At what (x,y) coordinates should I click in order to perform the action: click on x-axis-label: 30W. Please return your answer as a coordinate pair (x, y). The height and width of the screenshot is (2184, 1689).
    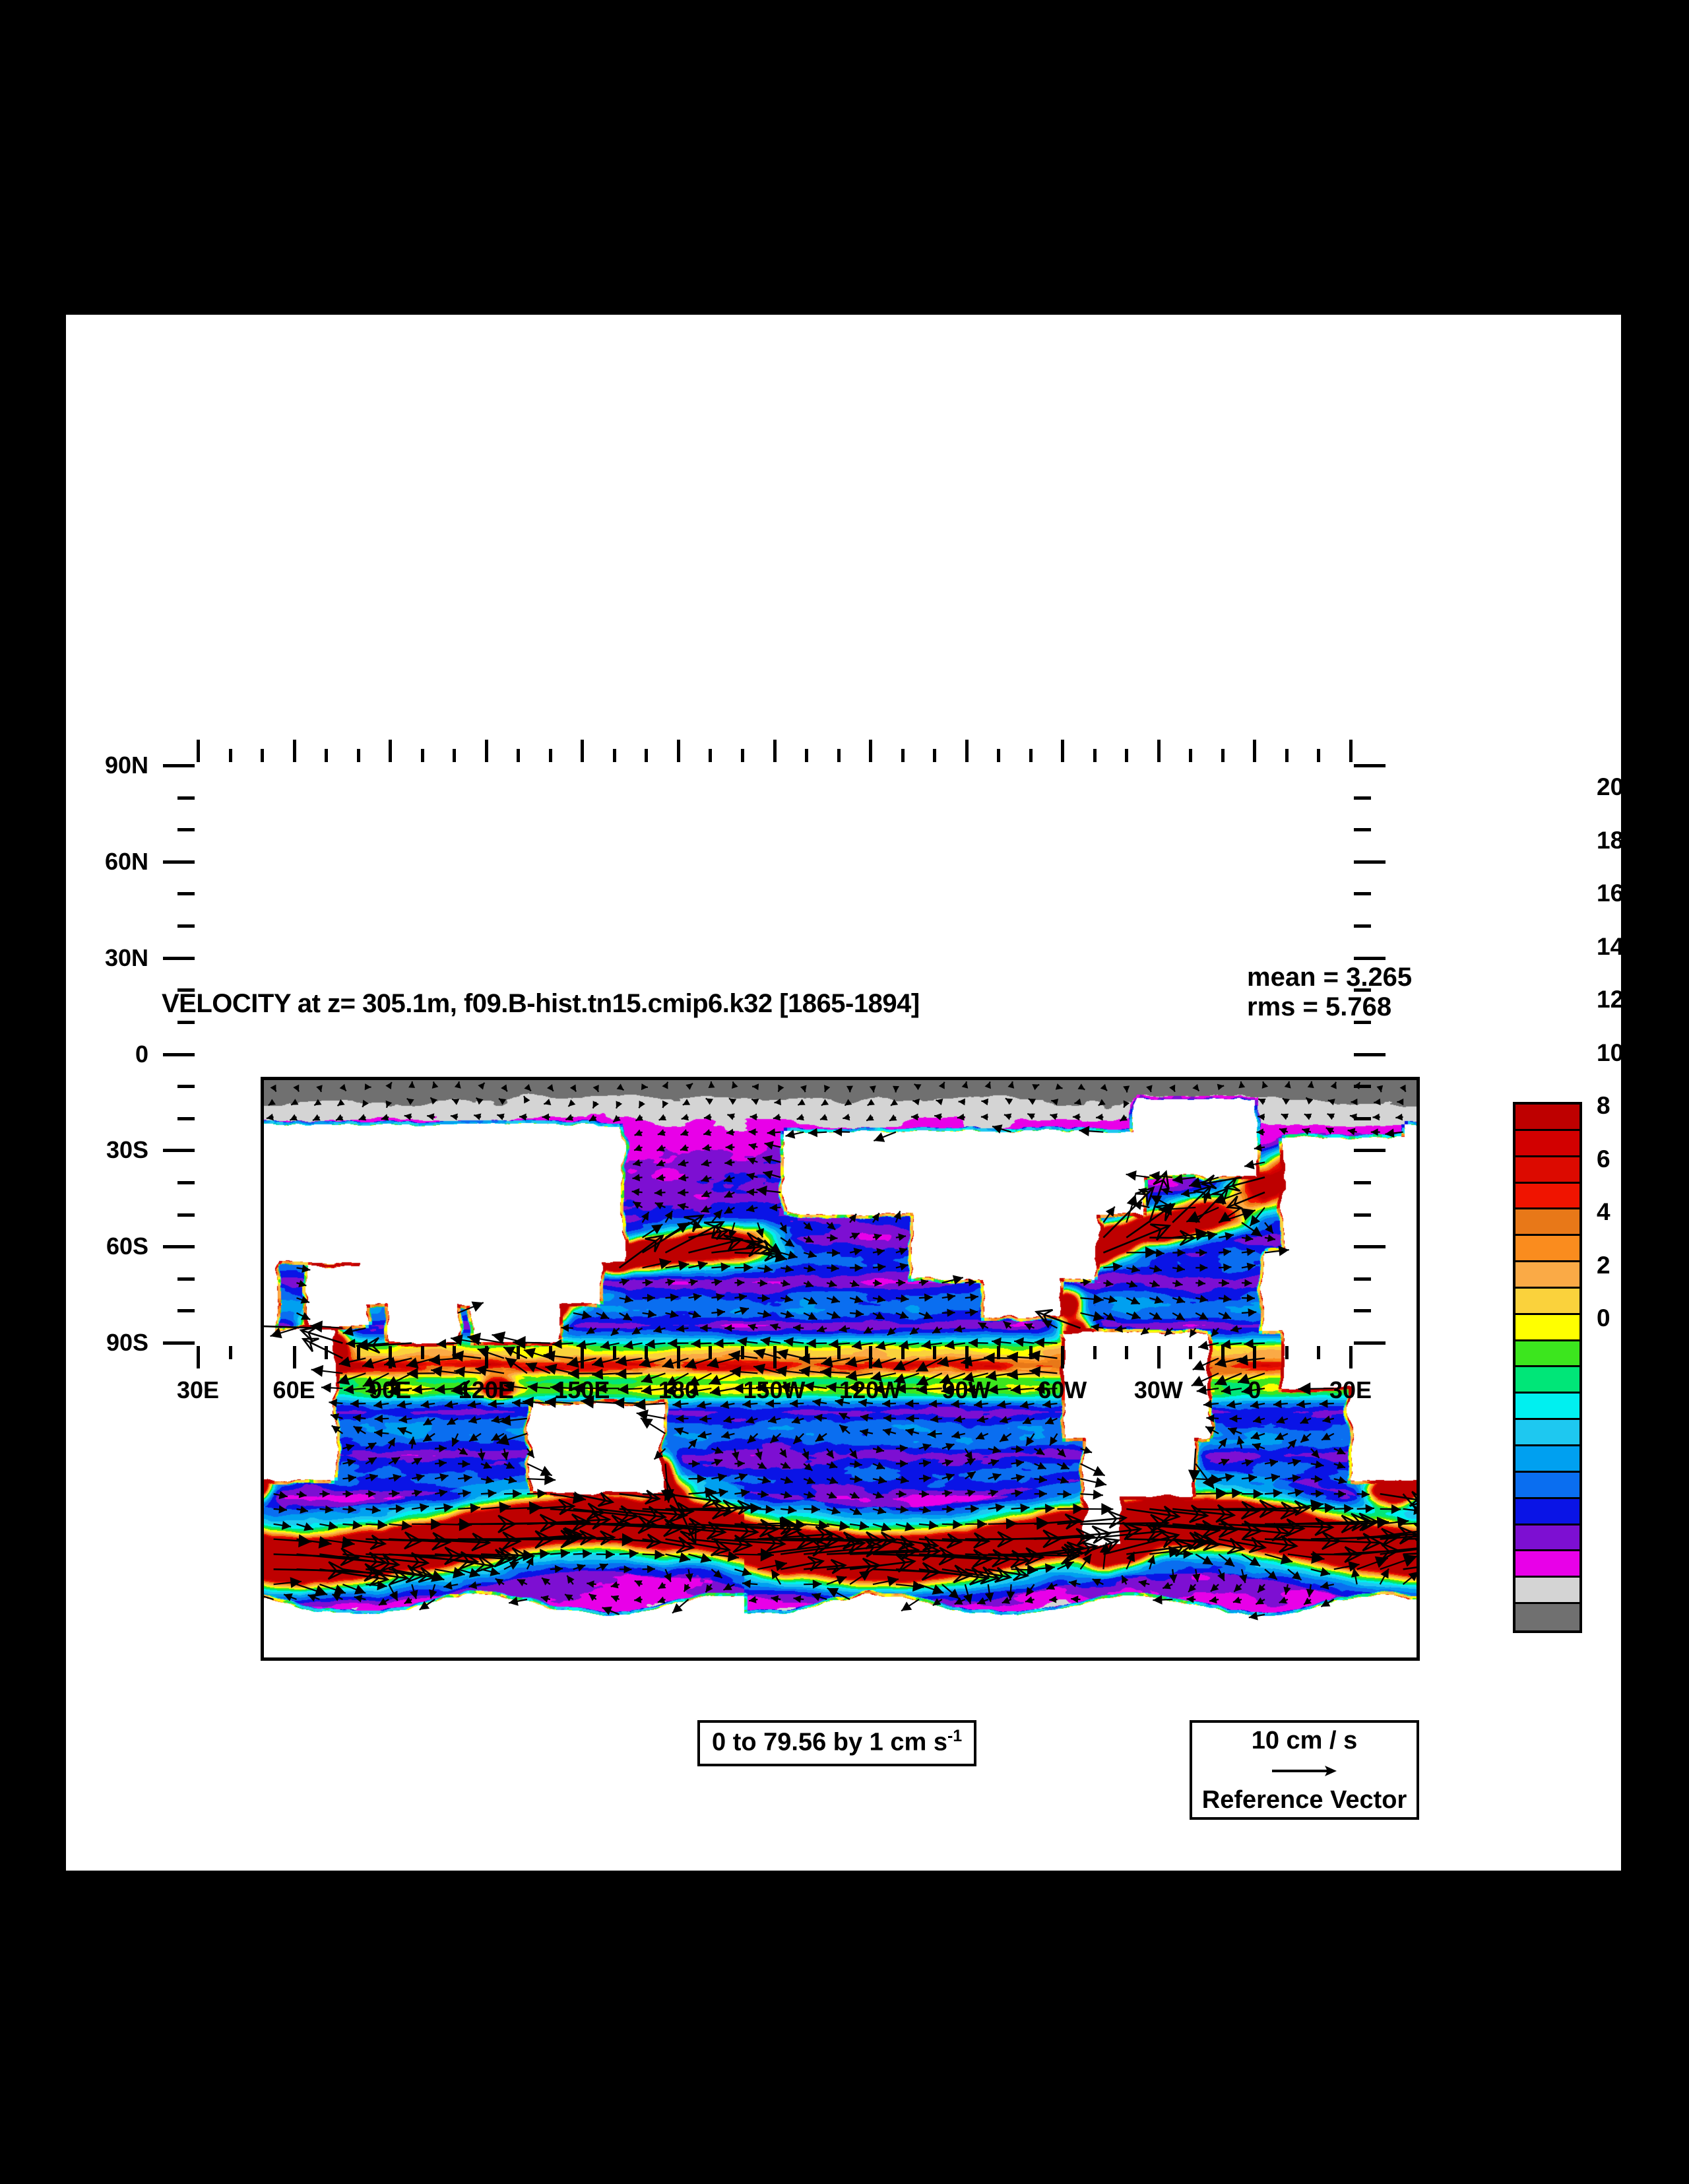
    Looking at the image, I should click on (1158, 1389).